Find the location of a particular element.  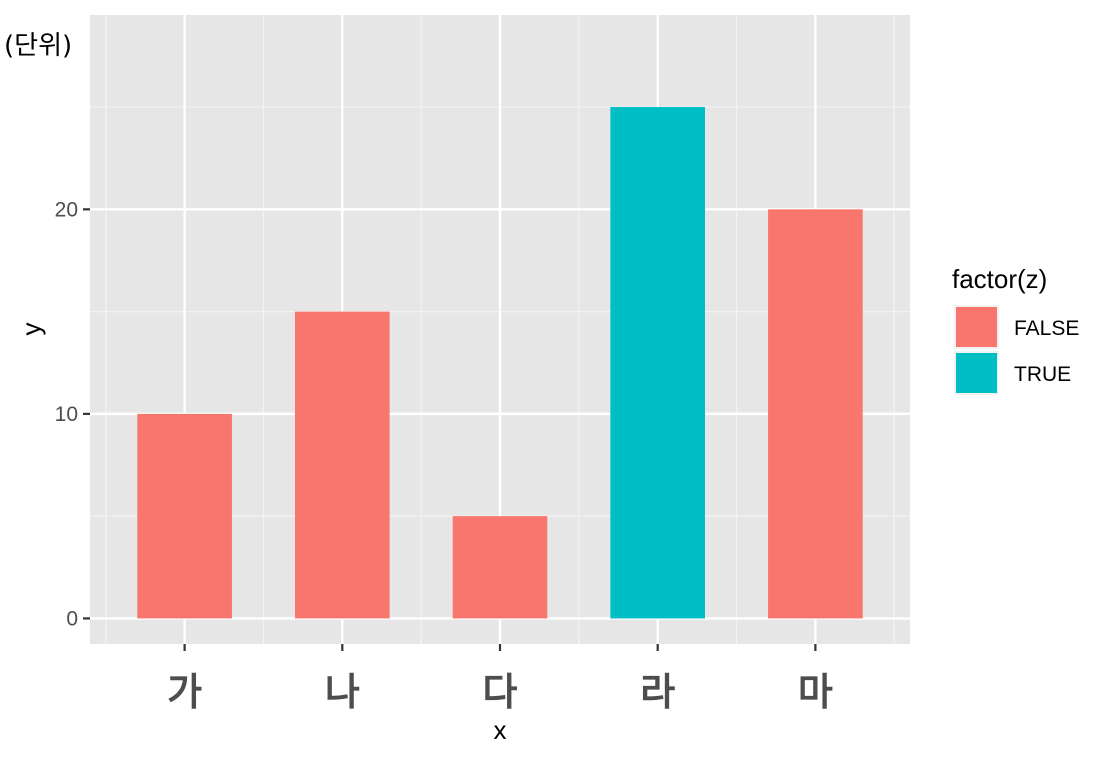

legend-label: FALSE is located at coordinates (1046, 328).